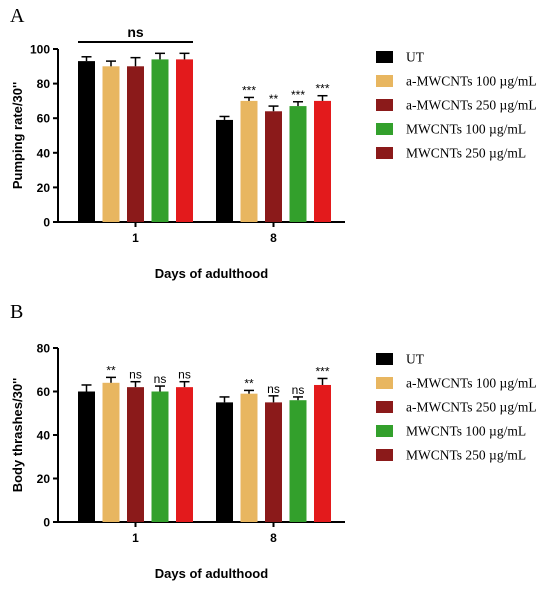 The image size is (550, 590). I want to click on panel-b-legend-label: a-MWCNTs 100 µg/mL, so click(471, 383).